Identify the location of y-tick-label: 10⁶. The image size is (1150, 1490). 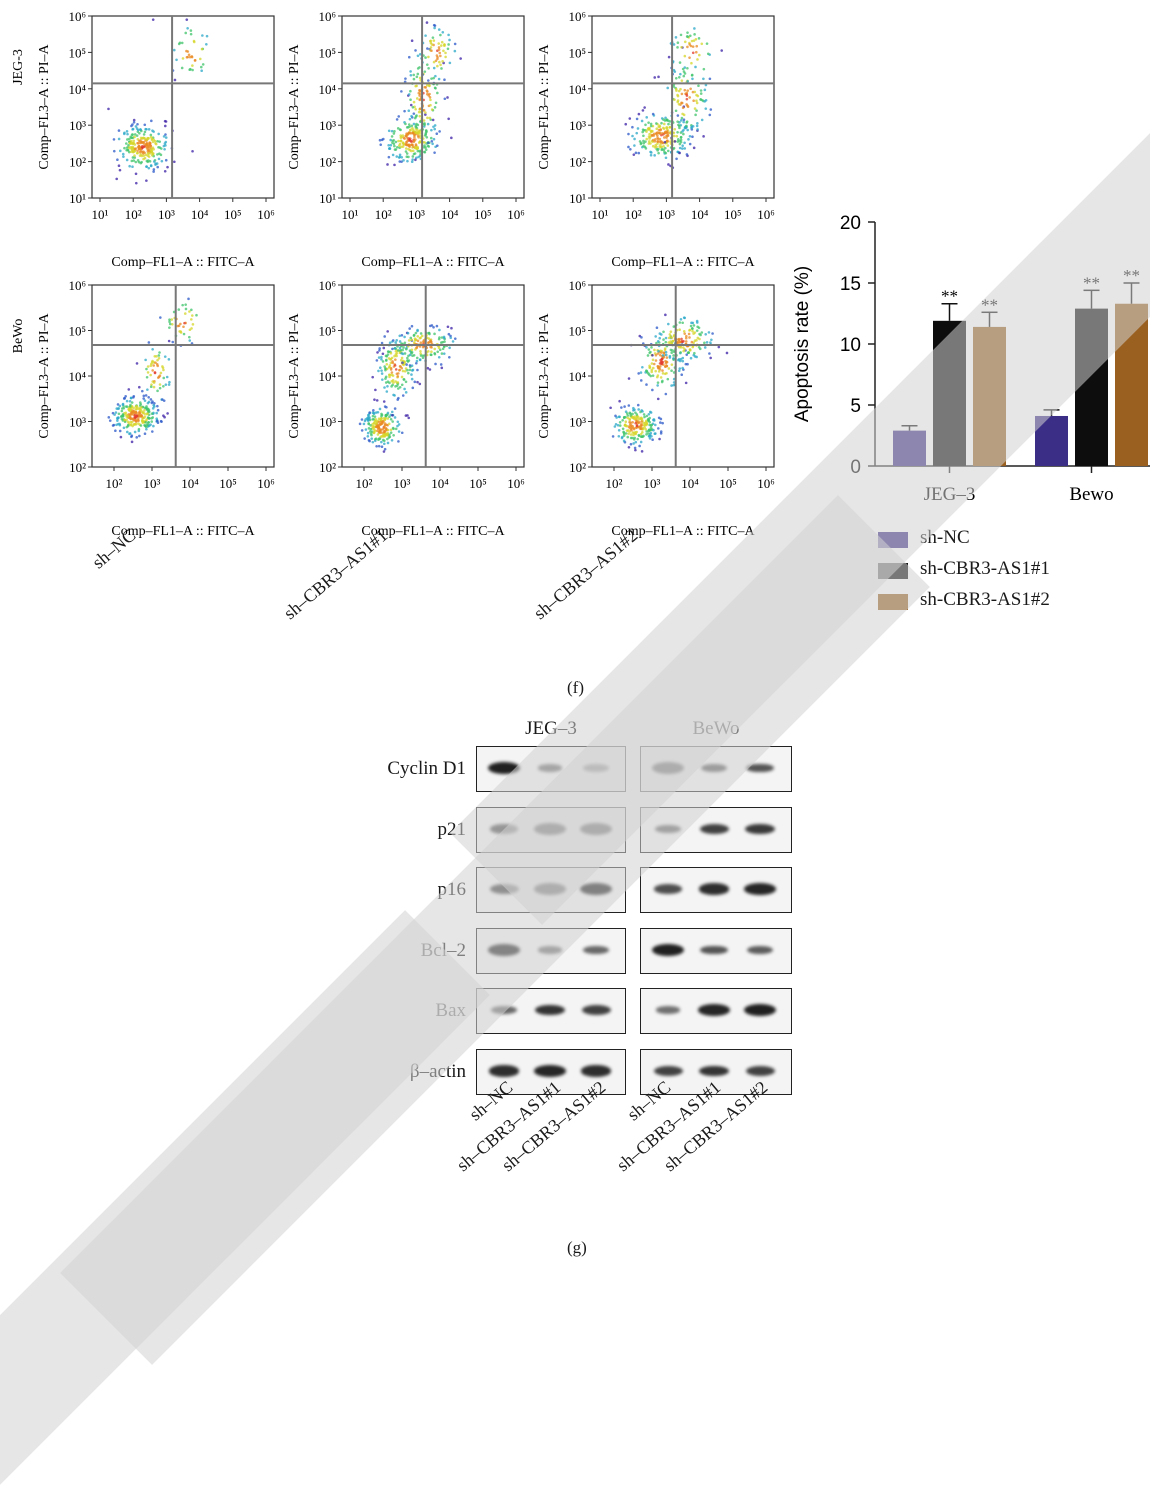
(77, 16).